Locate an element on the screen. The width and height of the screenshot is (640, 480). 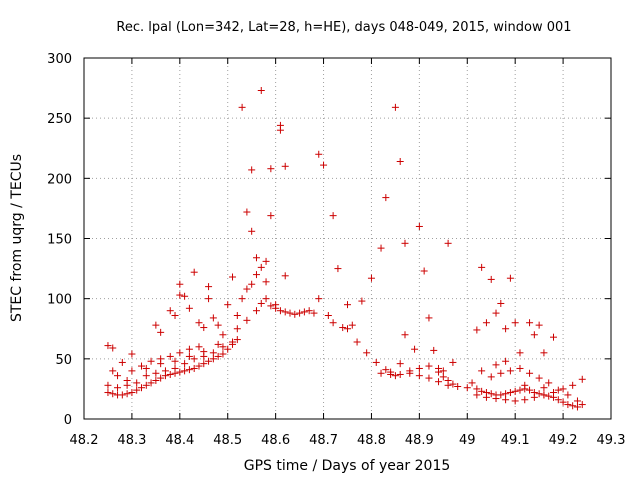
x-tick-label: 48.4 is located at coordinates (179, 440).